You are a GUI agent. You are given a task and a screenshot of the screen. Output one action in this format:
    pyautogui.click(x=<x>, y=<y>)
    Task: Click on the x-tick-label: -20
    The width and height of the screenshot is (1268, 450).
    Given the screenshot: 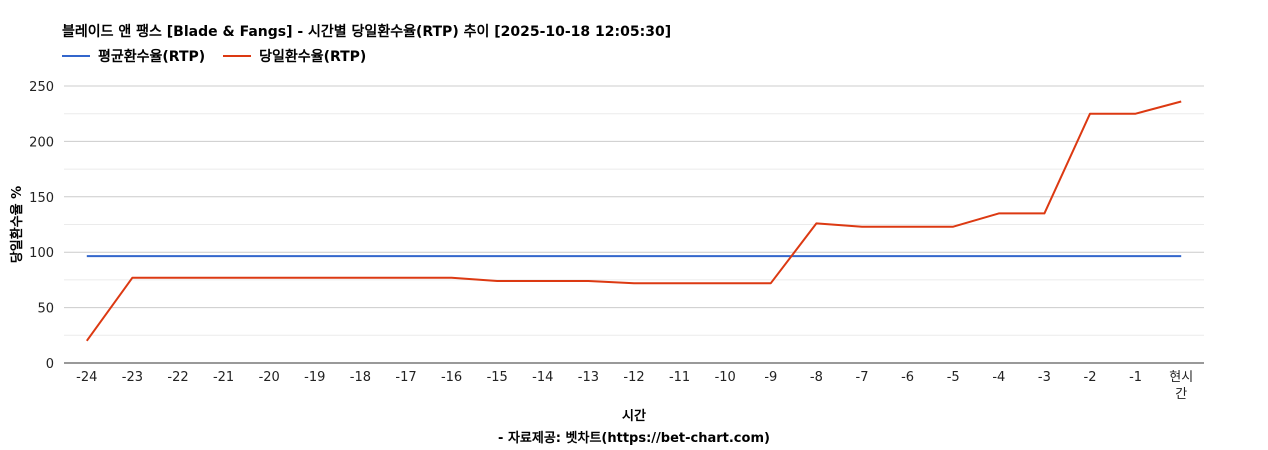 What is the action you would take?
    pyautogui.click(x=269, y=377)
    